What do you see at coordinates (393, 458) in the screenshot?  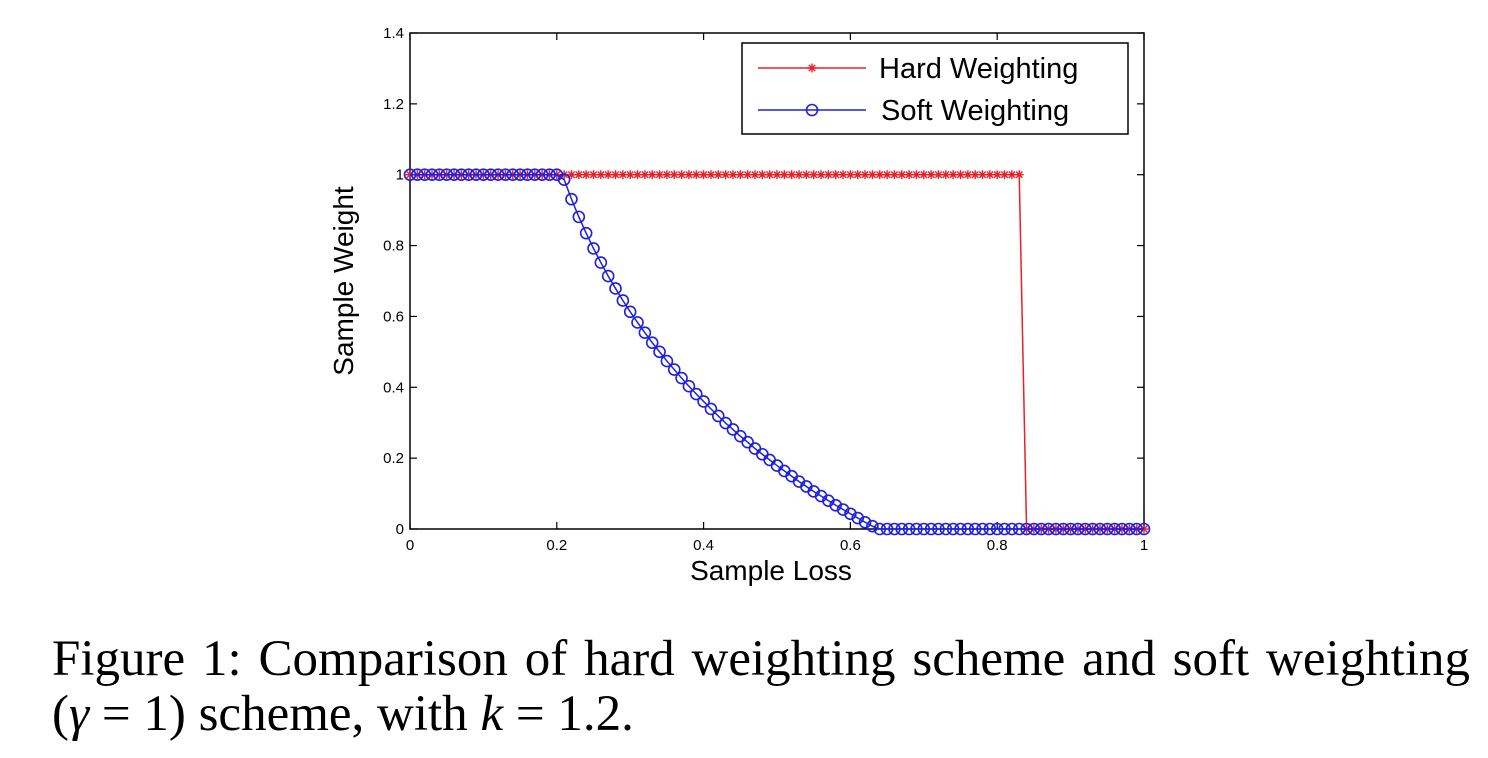 I see `y-tick-label: 0.2` at bounding box center [393, 458].